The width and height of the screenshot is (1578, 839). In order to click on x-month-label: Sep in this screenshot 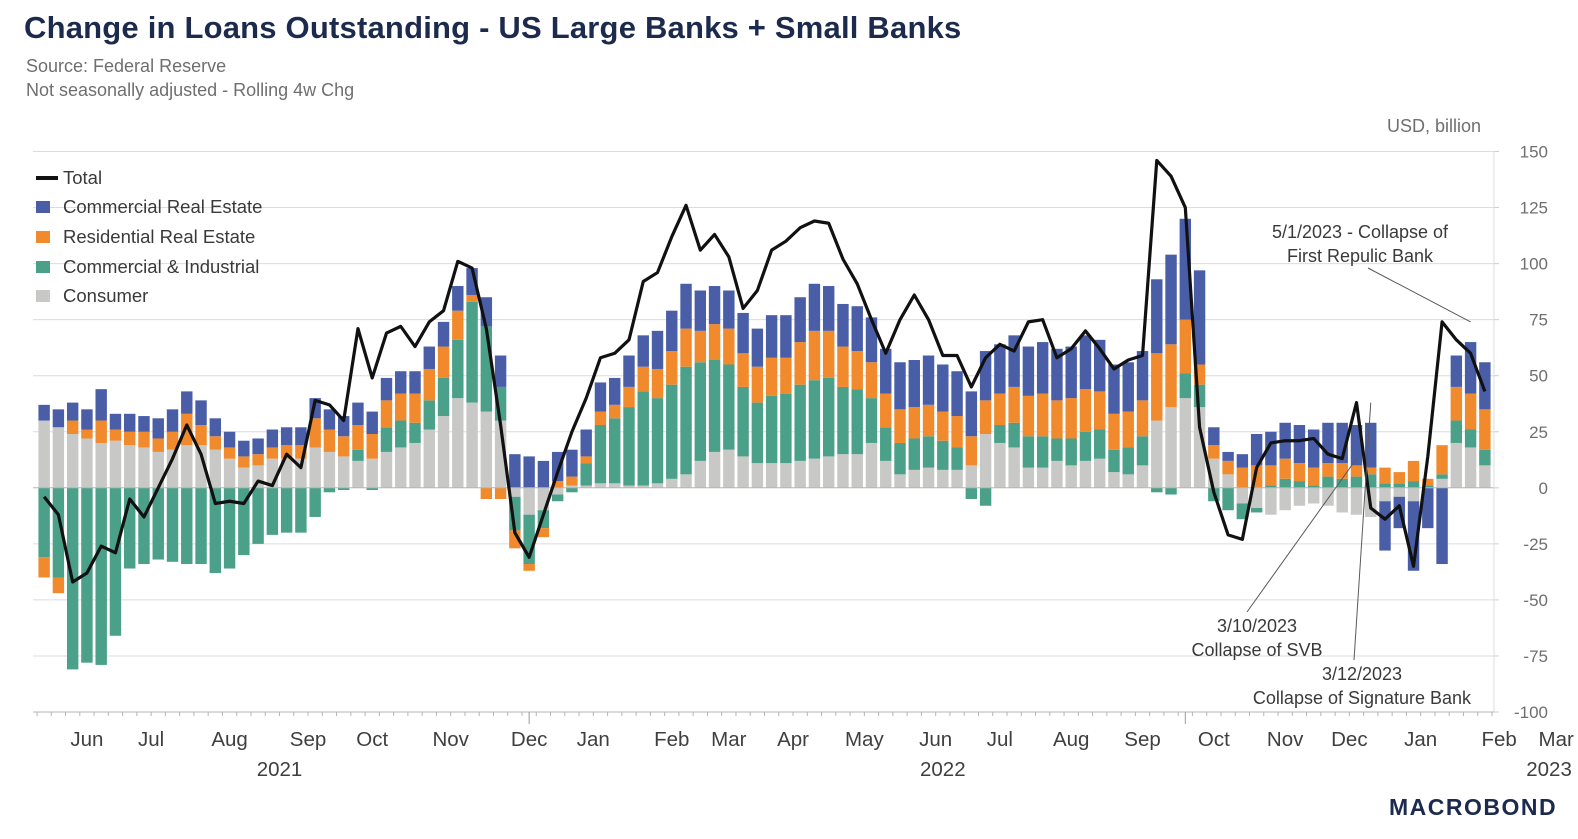, I will do `click(308, 739)`.